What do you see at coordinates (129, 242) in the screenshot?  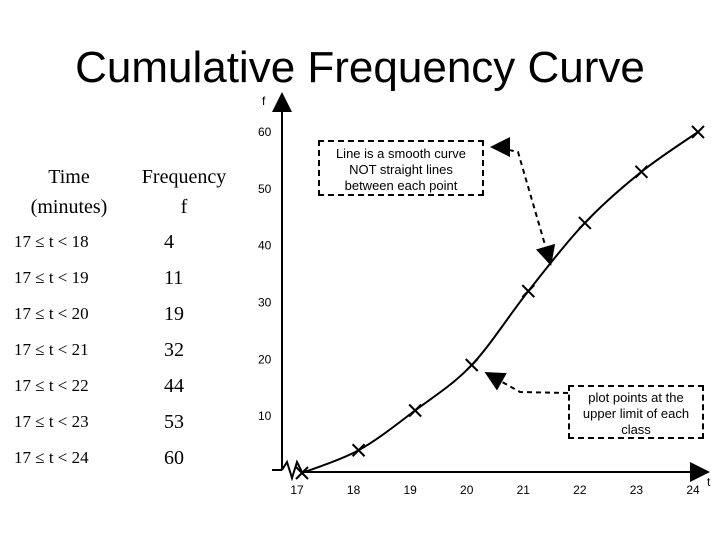 I see `table-row: 17 ≤ t < 18 4` at bounding box center [129, 242].